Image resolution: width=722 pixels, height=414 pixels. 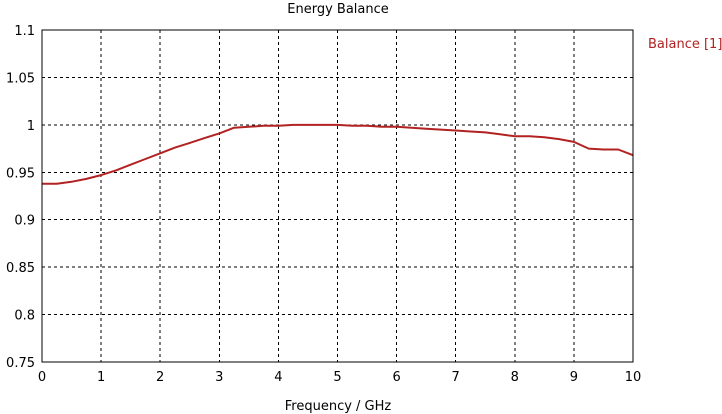 What do you see at coordinates (42, 377) in the screenshot?
I see `x-tick-label: 0` at bounding box center [42, 377].